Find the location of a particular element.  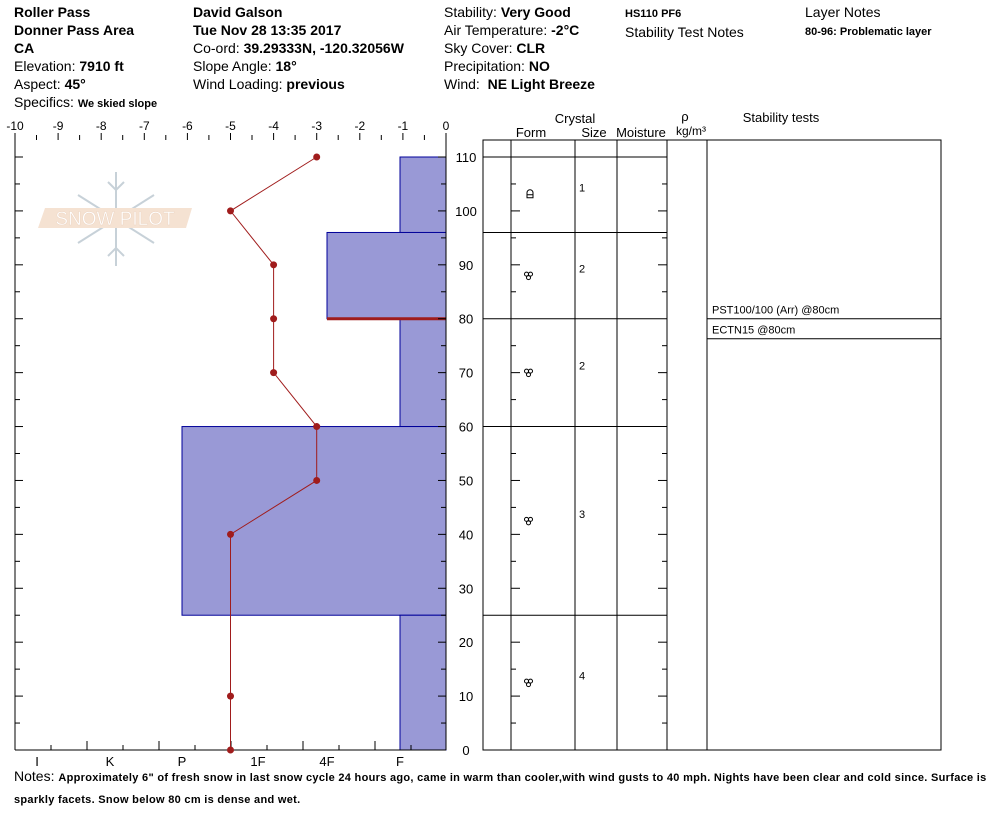

temp-tick-label: -7 is located at coordinates (144, 126).